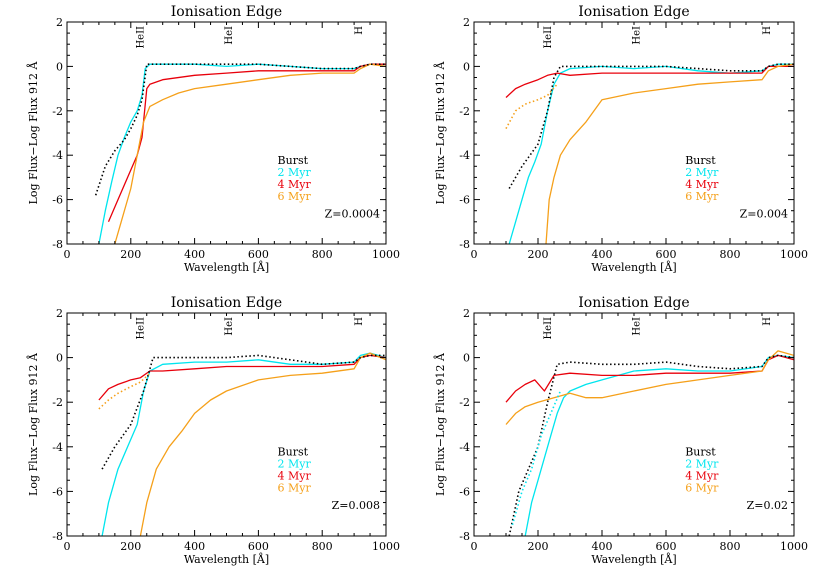 This screenshot has width=814, height=581. Describe the element at coordinates (659, 445) in the screenshot. I see `series-line-2-myr` at that location.